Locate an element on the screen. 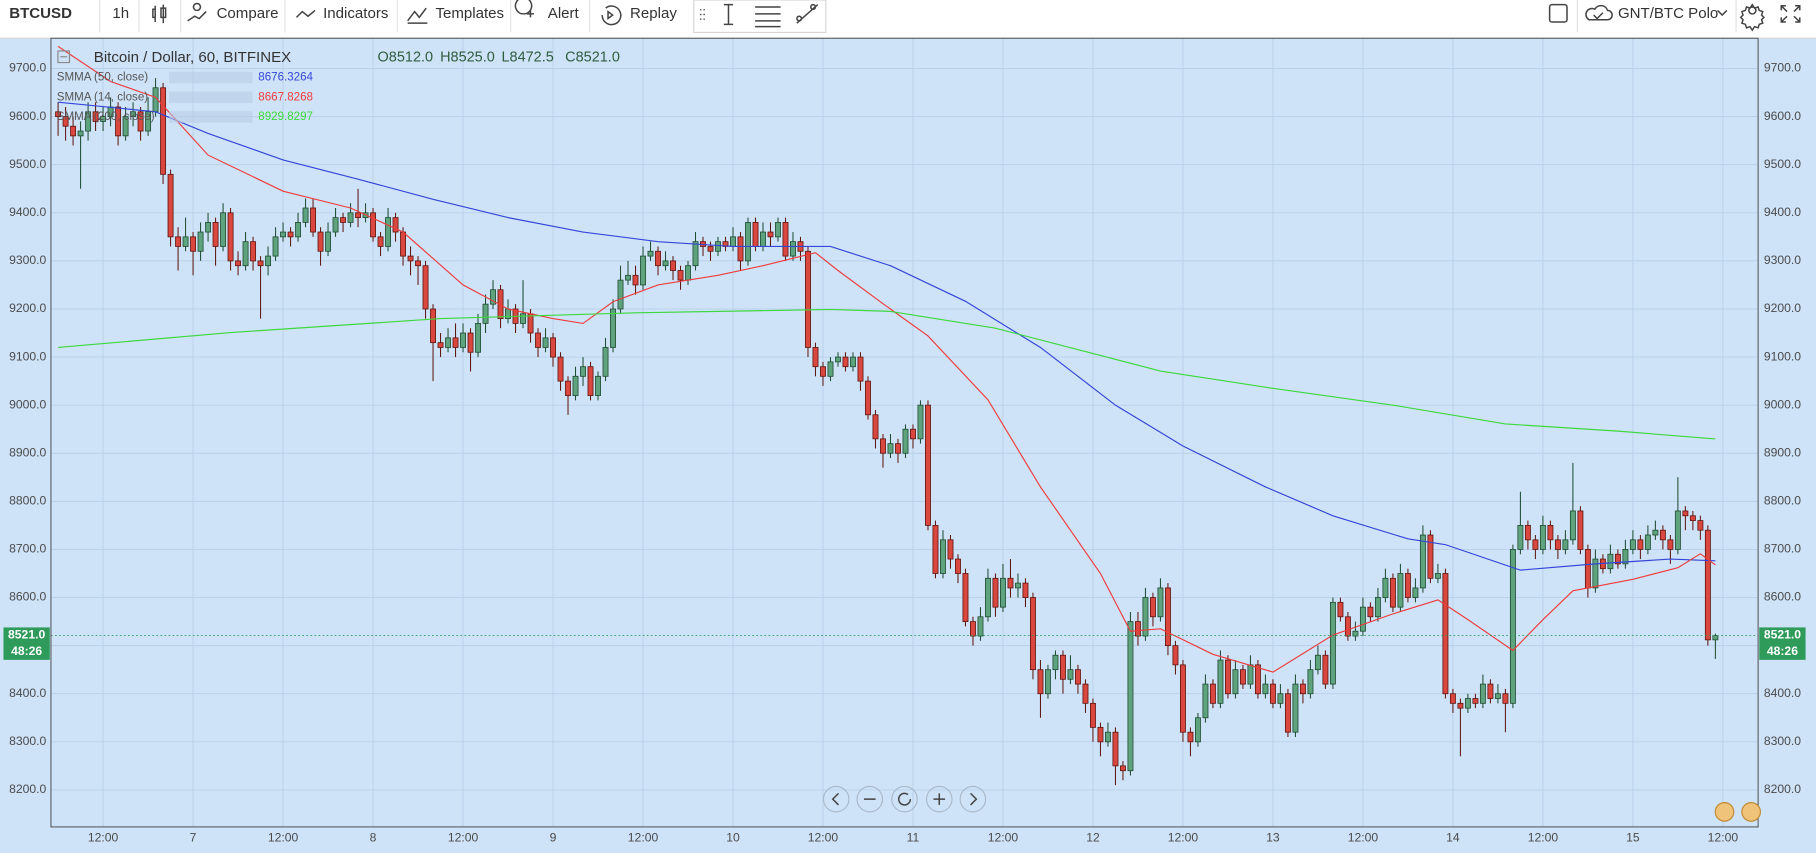  legend-value: 8676.3264 is located at coordinates (285, 78).